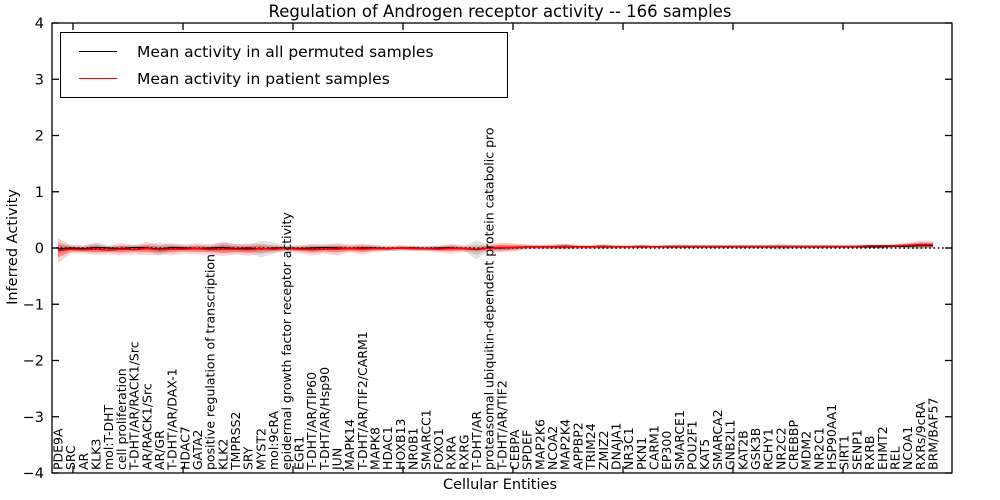 The width and height of the screenshot is (1000, 500). I want to click on x-tick-label: KLK3, so click(96, 454).